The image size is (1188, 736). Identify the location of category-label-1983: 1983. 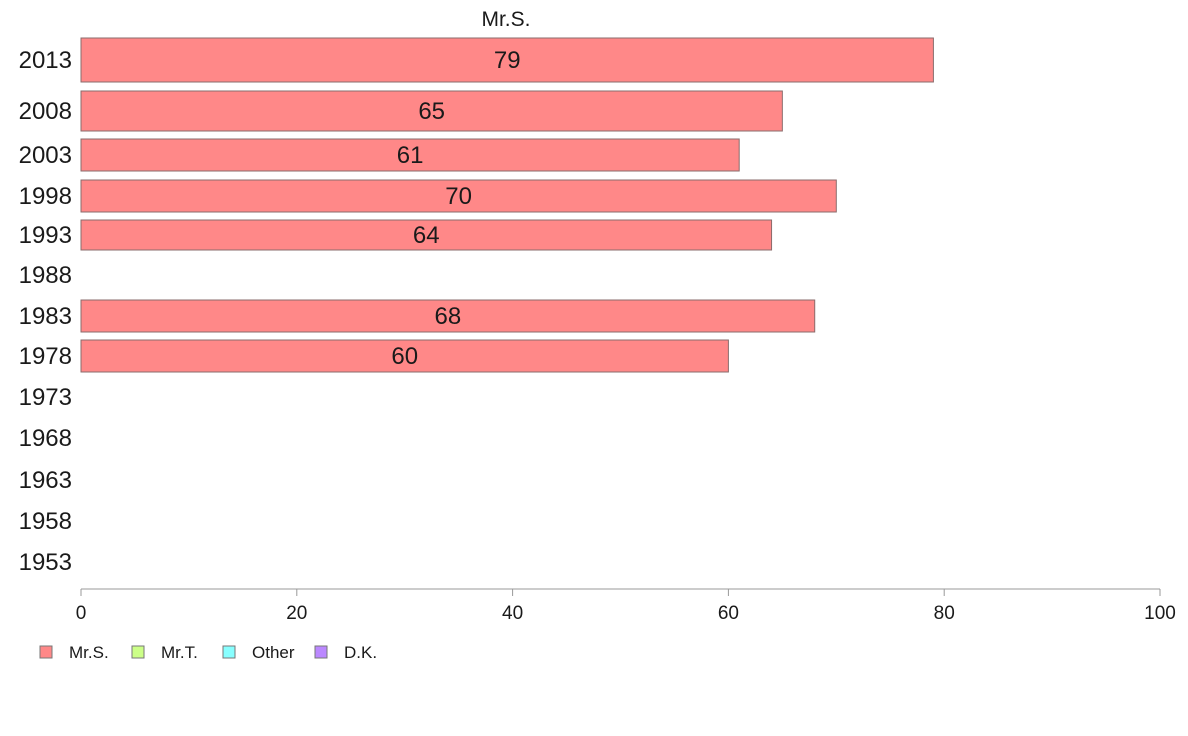
(45, 316).